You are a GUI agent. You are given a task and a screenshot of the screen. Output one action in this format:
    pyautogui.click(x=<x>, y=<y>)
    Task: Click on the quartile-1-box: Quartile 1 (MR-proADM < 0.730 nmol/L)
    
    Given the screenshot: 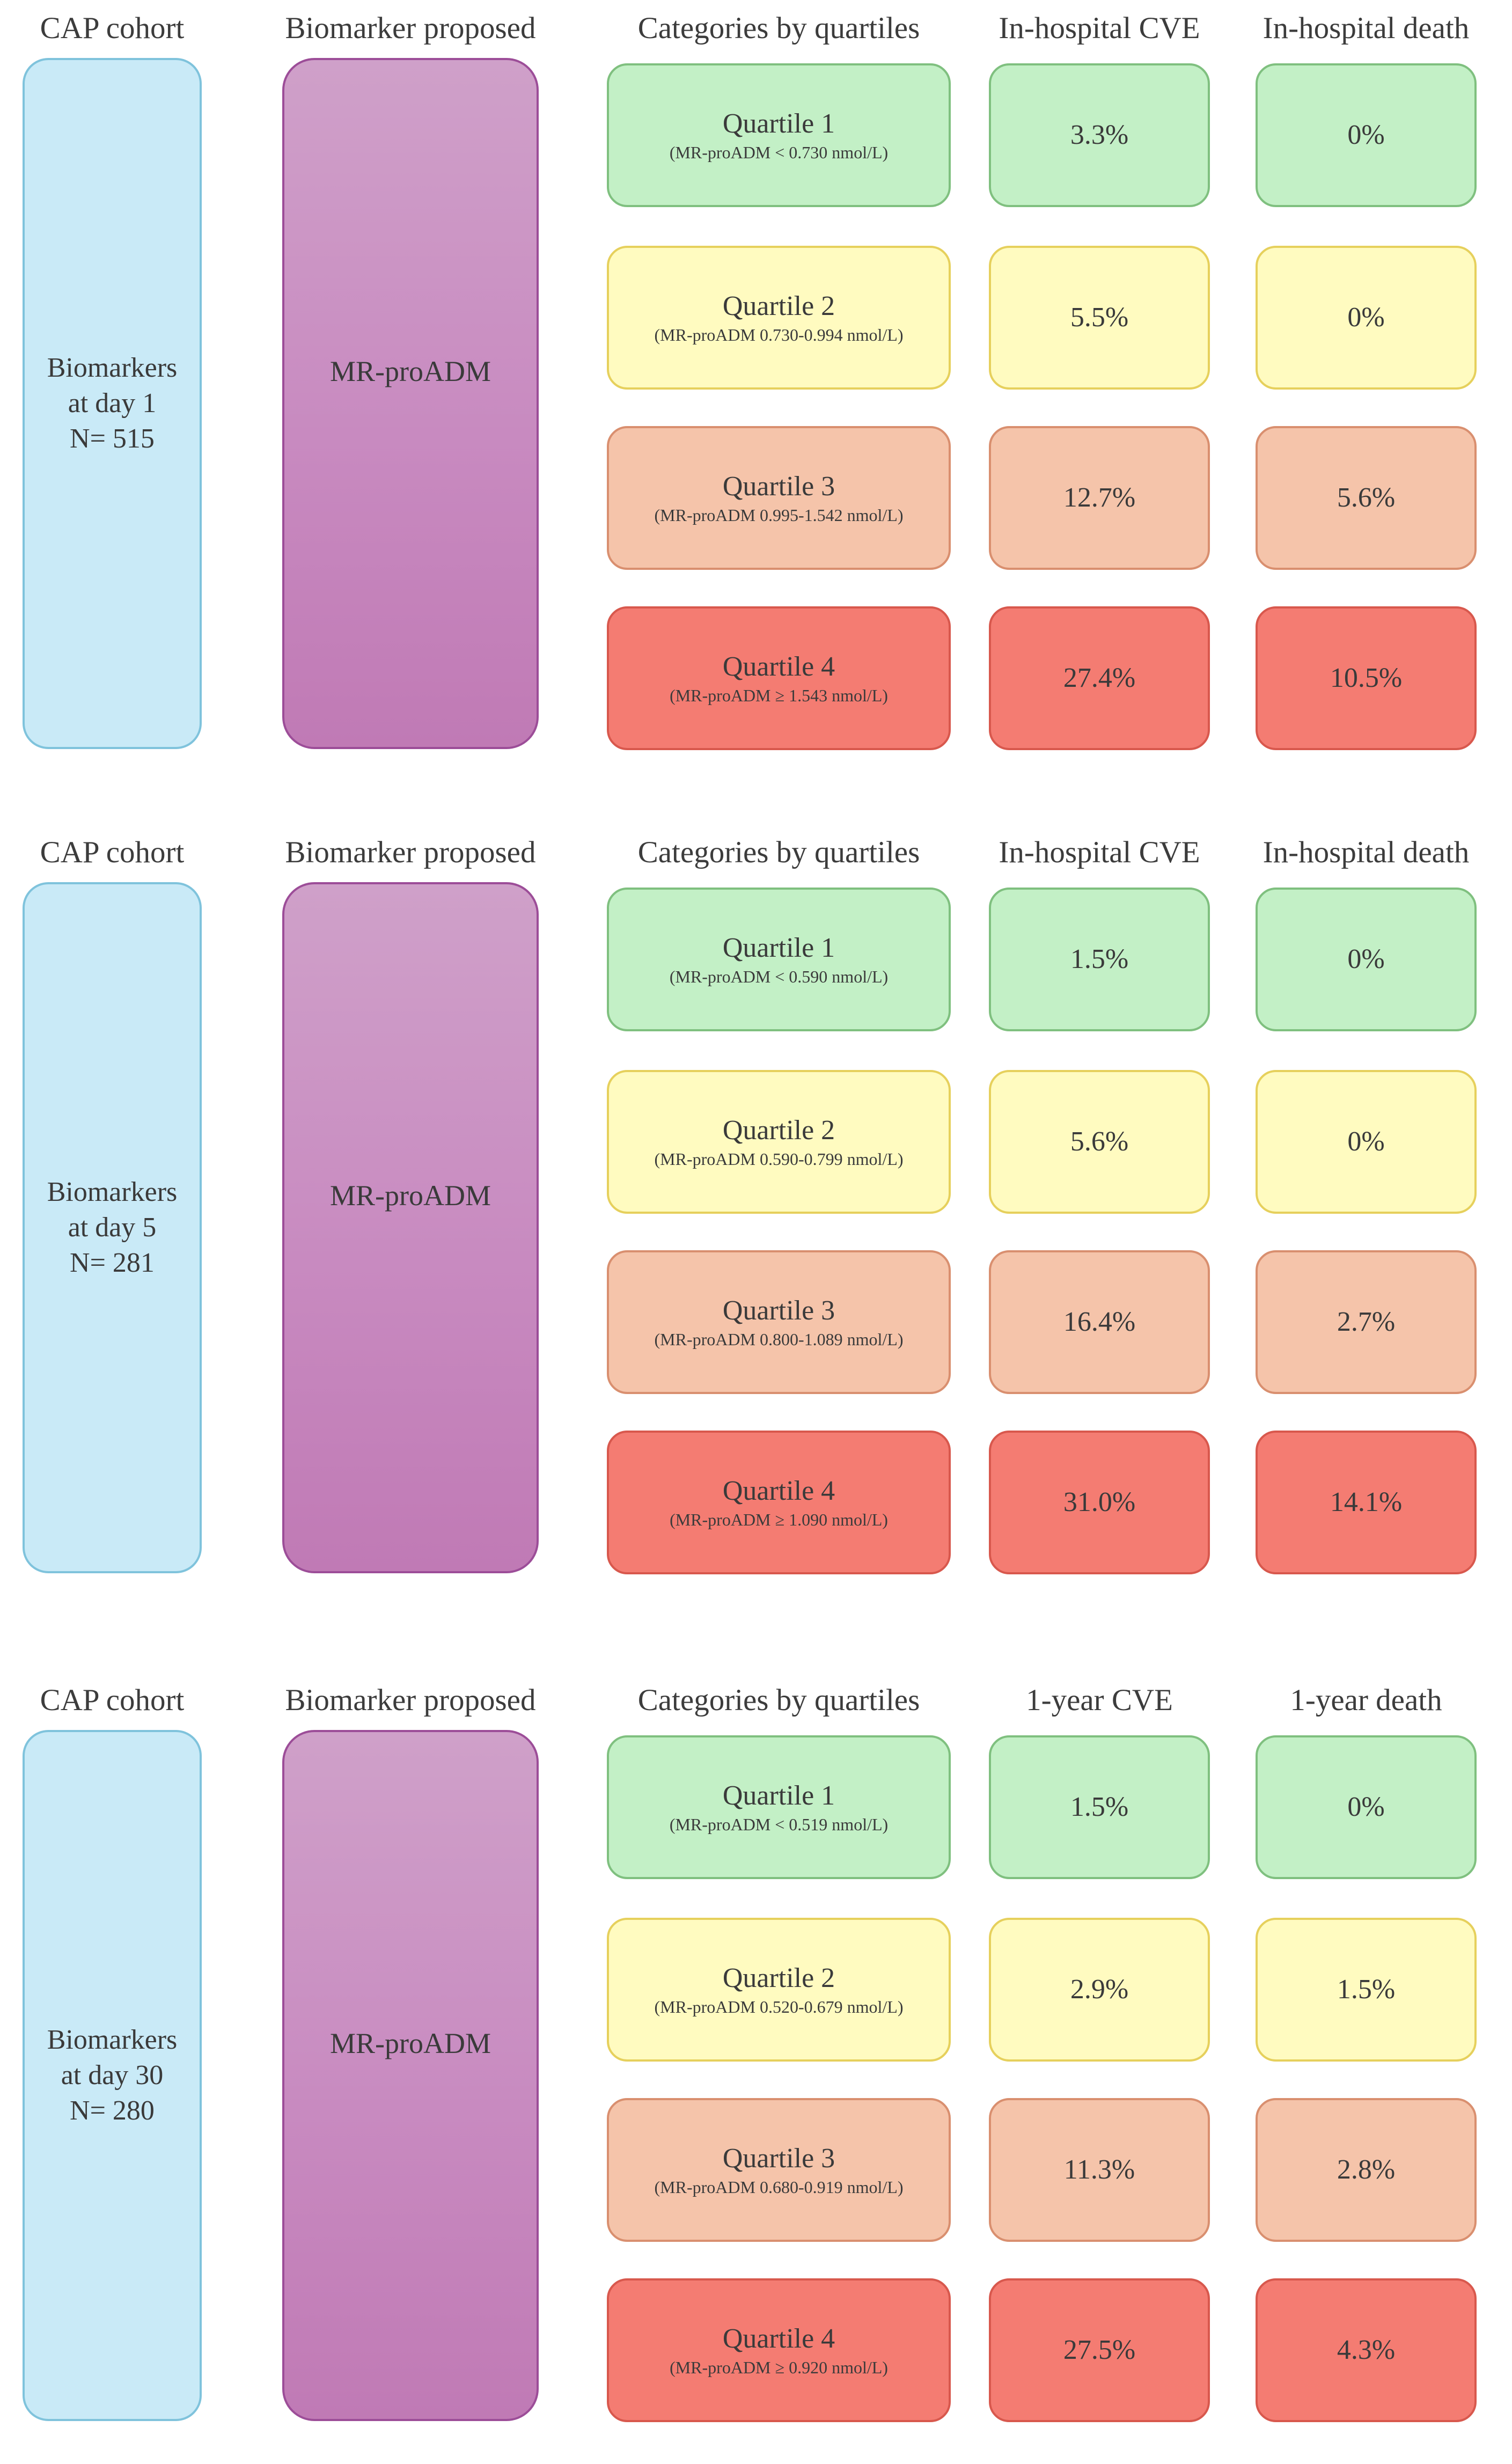 What is the action you would take?
    pyautogui.click(x=779, y=135)
    